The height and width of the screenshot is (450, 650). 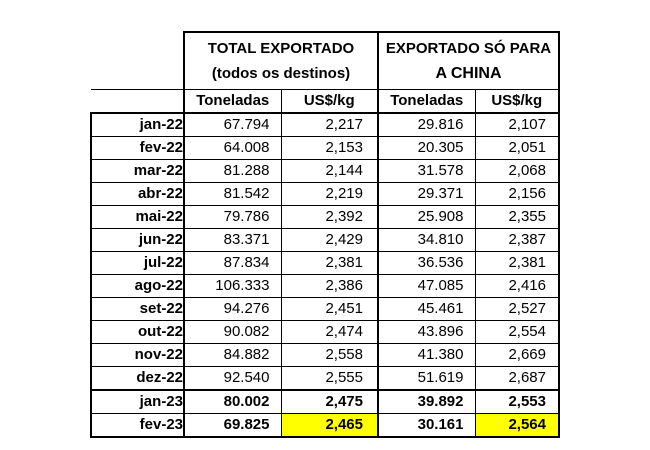 I want to click on table-row: ago-22 106.333 2,386 47.085 2,416, so click(x=325, y=286).